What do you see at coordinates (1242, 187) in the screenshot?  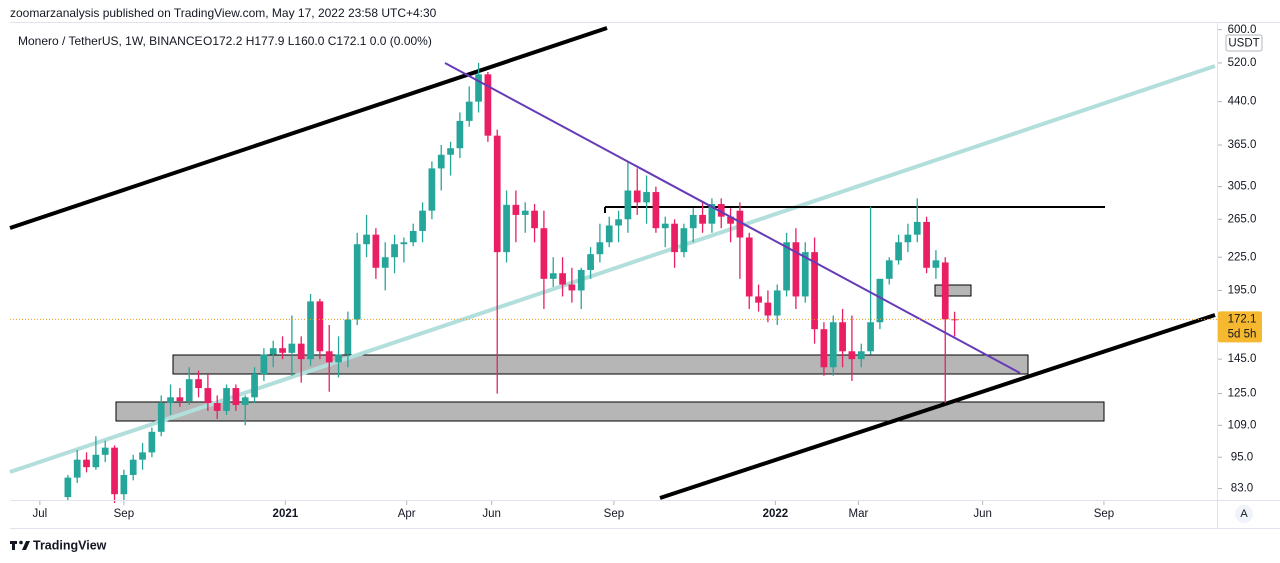 I see `y-tick-label: 305.0` at bounding box center [1242, 187].